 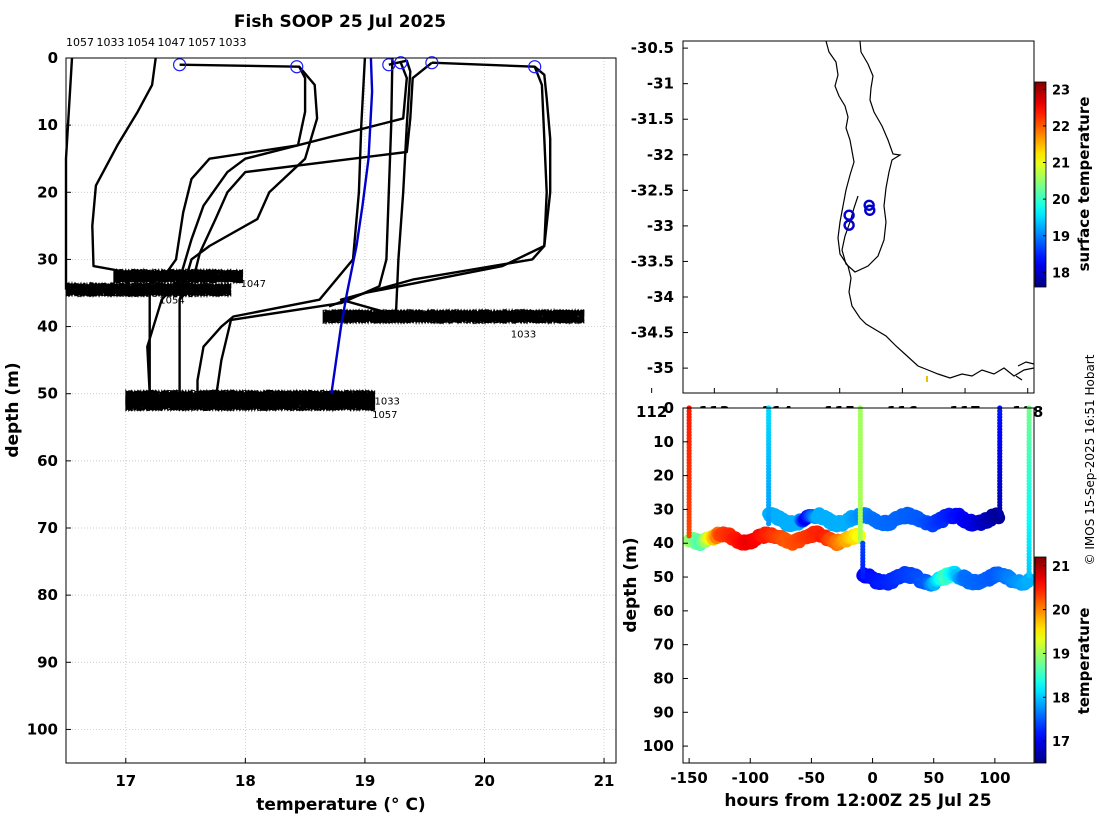 I want to click on time-depth-x-axis-label: hours from 12:00Z 25 Jul 25, so click(x=857, y=801).